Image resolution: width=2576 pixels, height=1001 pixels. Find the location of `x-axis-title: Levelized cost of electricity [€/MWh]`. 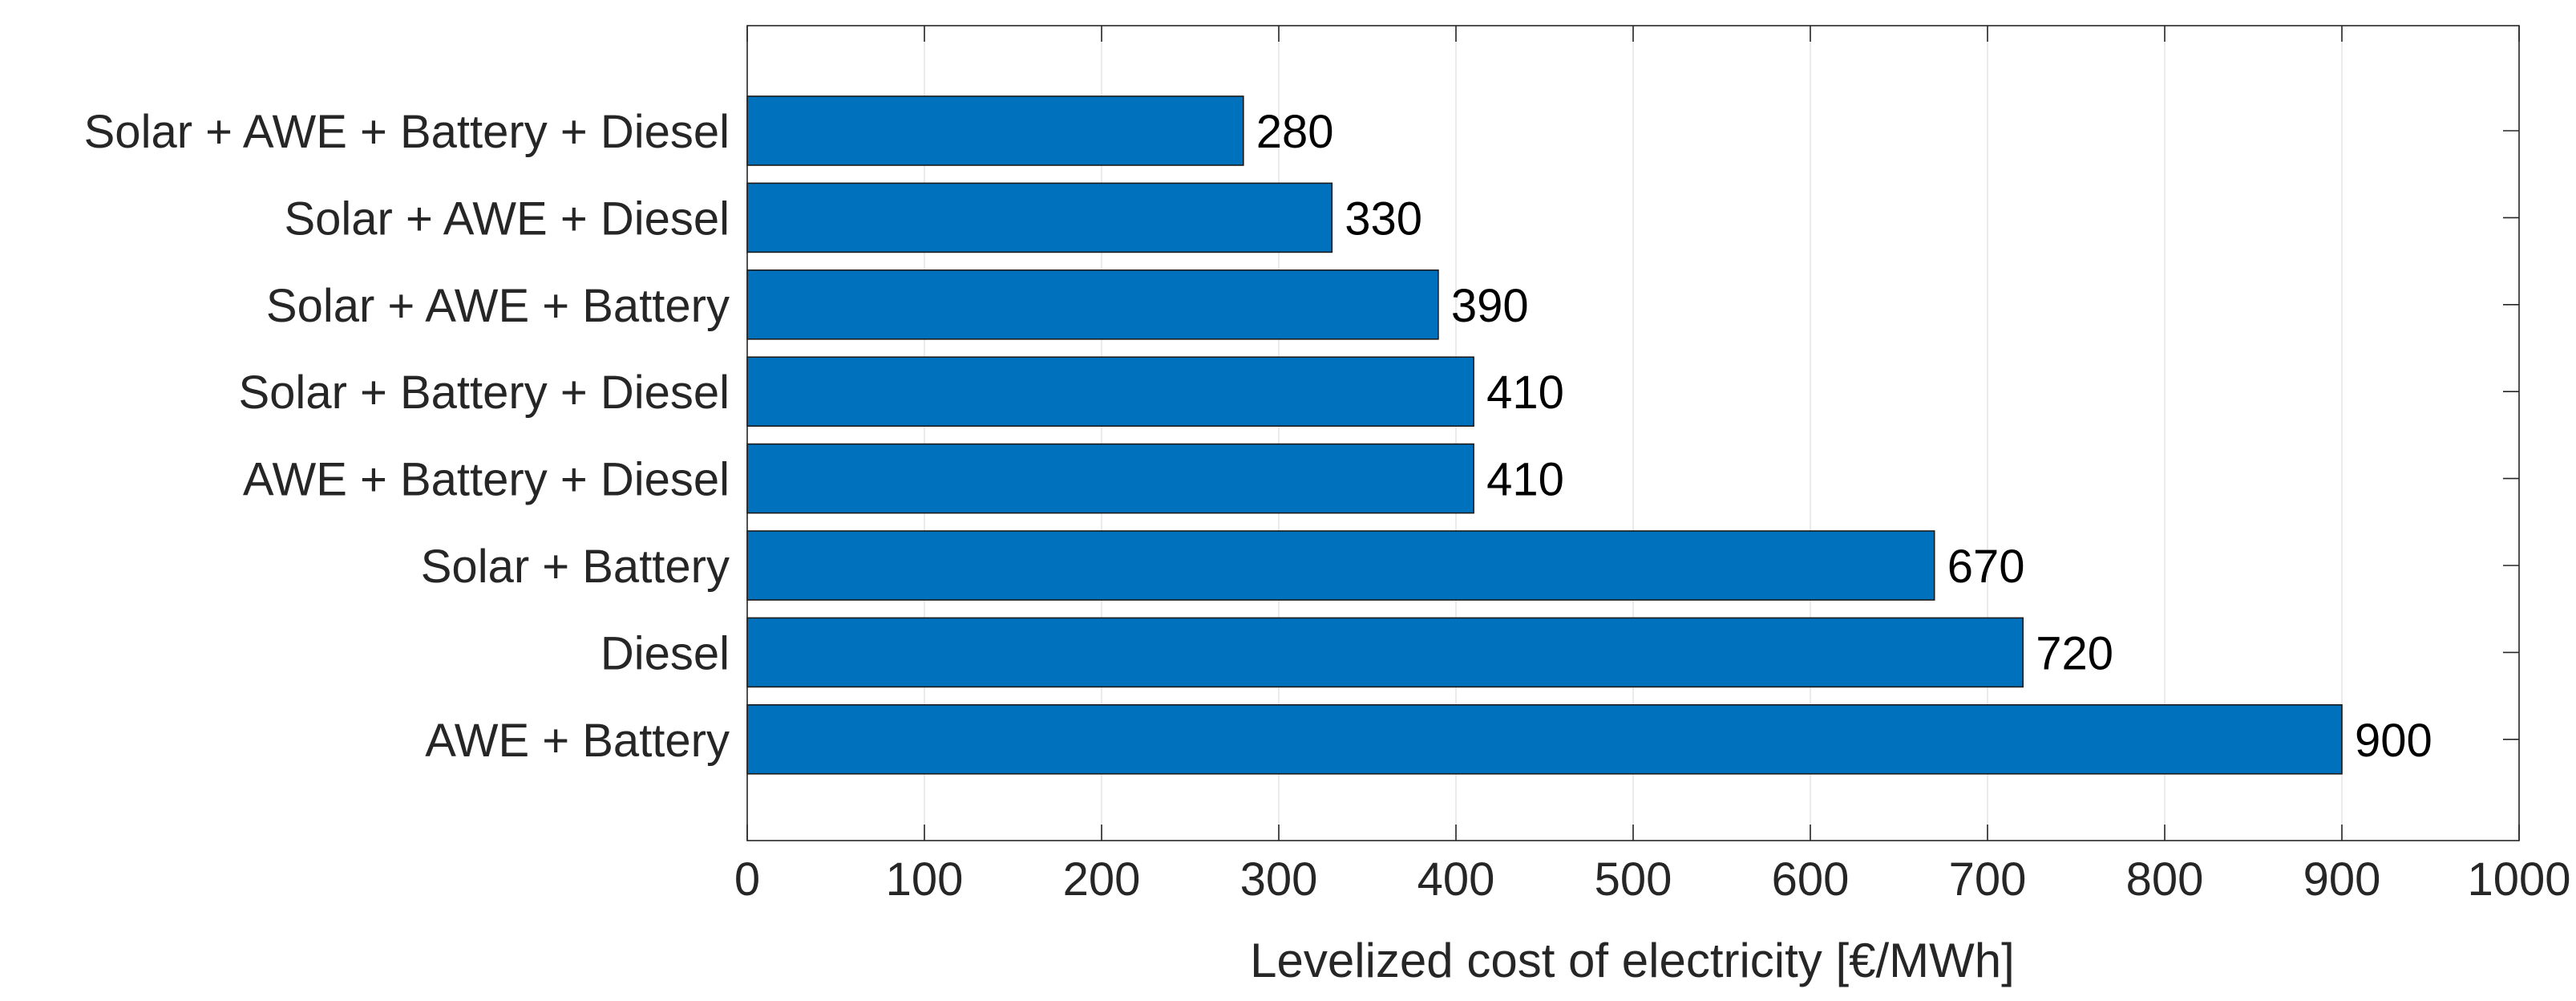

x-axis-title: Levelized cost of electricity [€/MWh] is located at coordinates (1632, 960).